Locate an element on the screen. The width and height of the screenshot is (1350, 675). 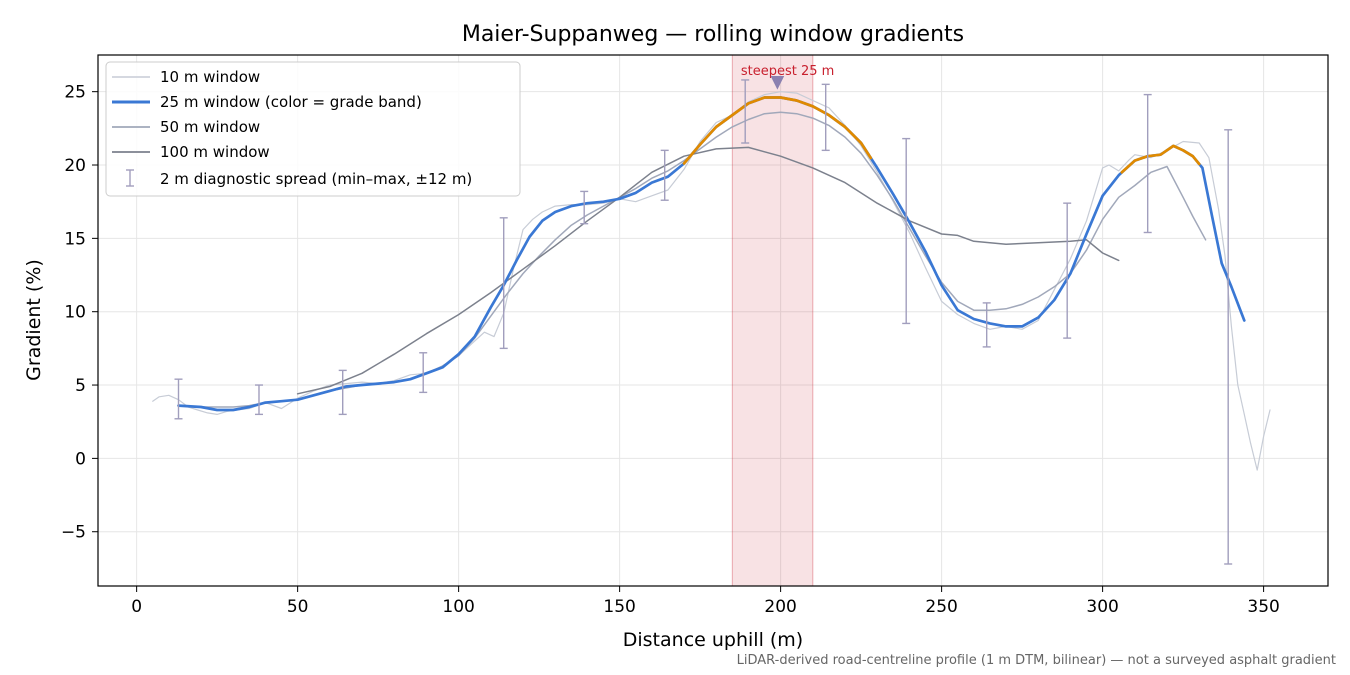
legend-swatch-spread is located at coordinates (130, 178).